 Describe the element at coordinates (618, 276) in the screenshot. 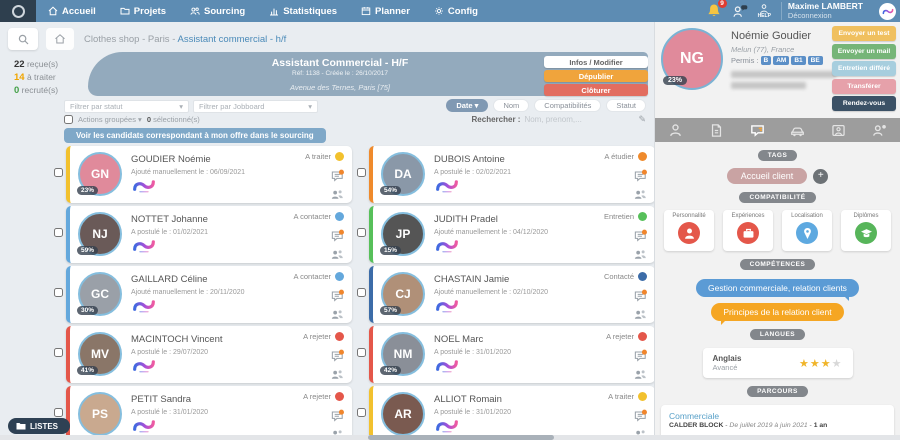

I see `candidate-status-label: Contacté` at that location.